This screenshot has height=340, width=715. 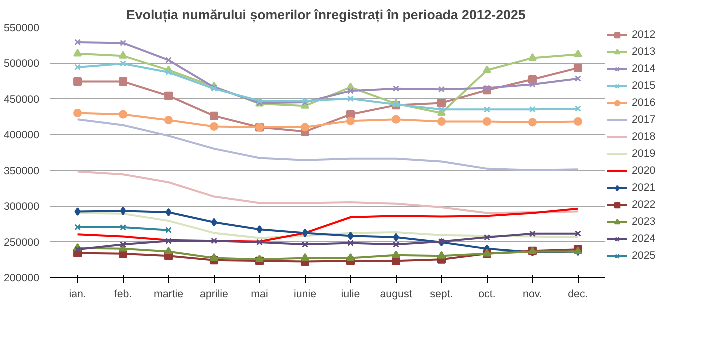 What do you see at coordinates (259, 294) in the screenshot?
I see `x-tick-label: mai` at bounding box center [259, 294].